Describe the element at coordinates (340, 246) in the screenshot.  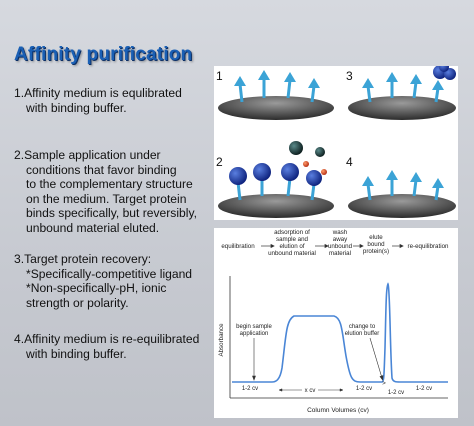
I see `stage-wash-3: unbound` at that location.